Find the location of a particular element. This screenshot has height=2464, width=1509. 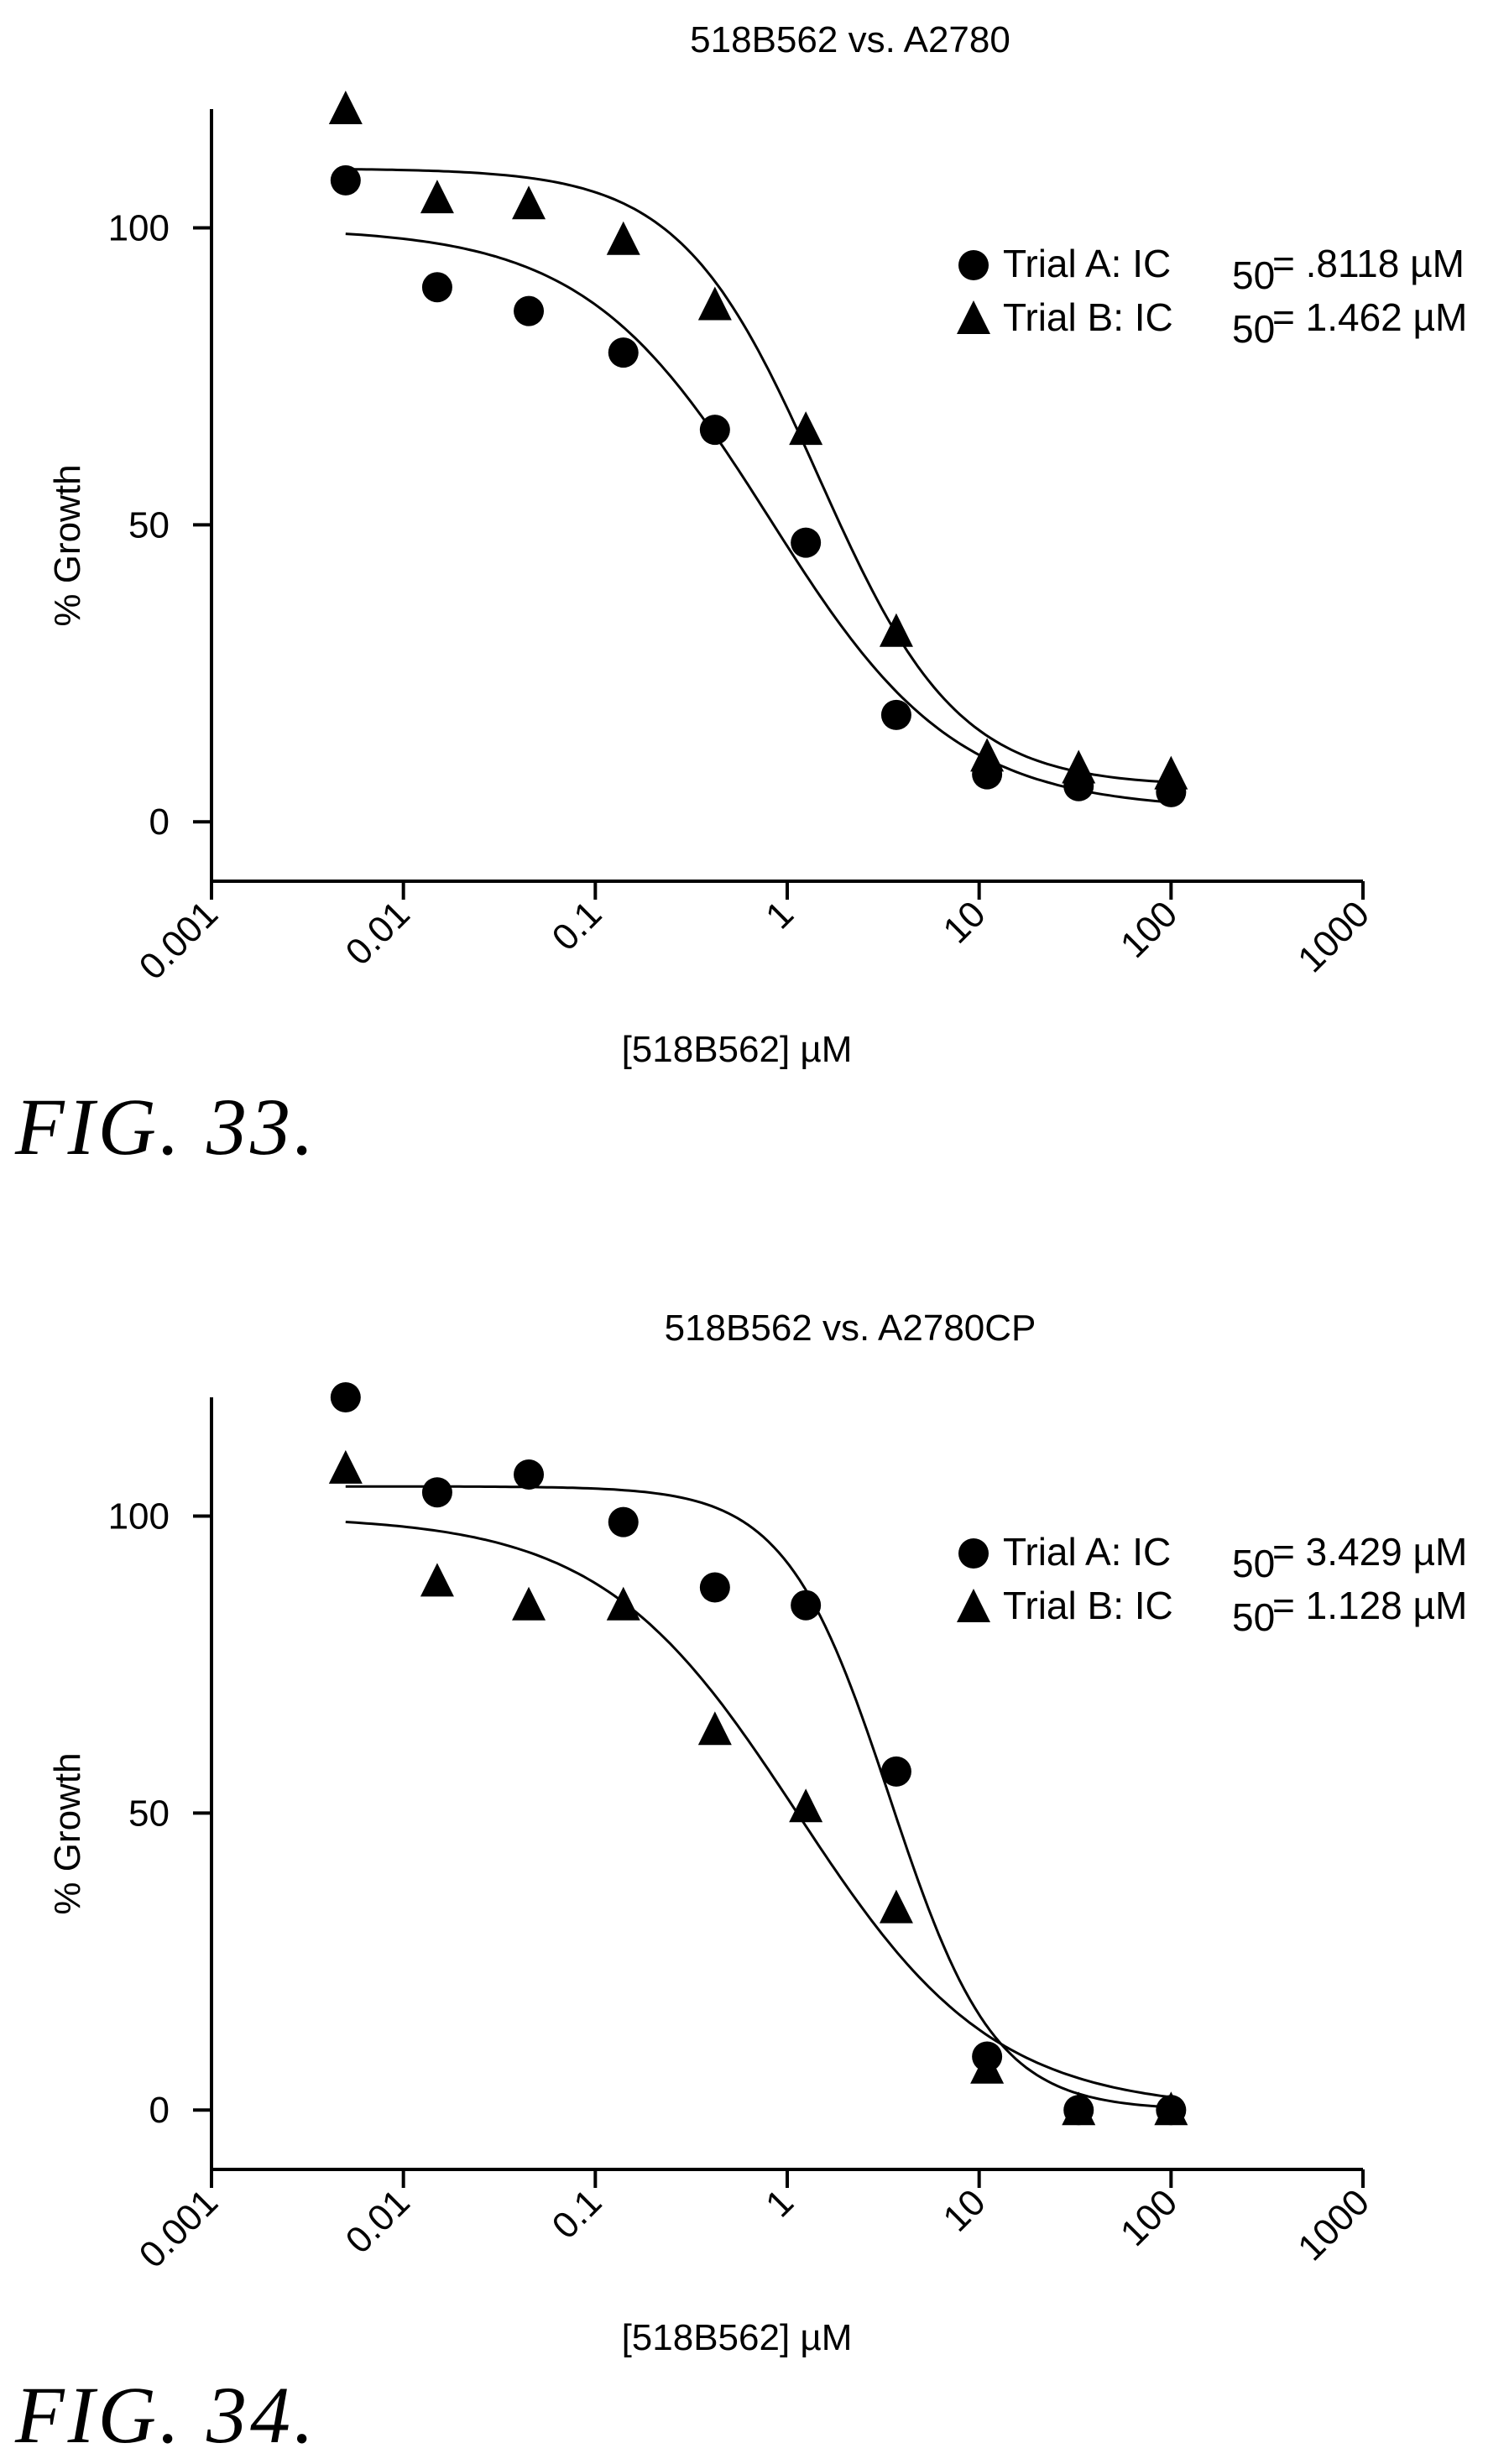

chart-title: 518B562 vs. A2780 is located at coordinates (850, 39).